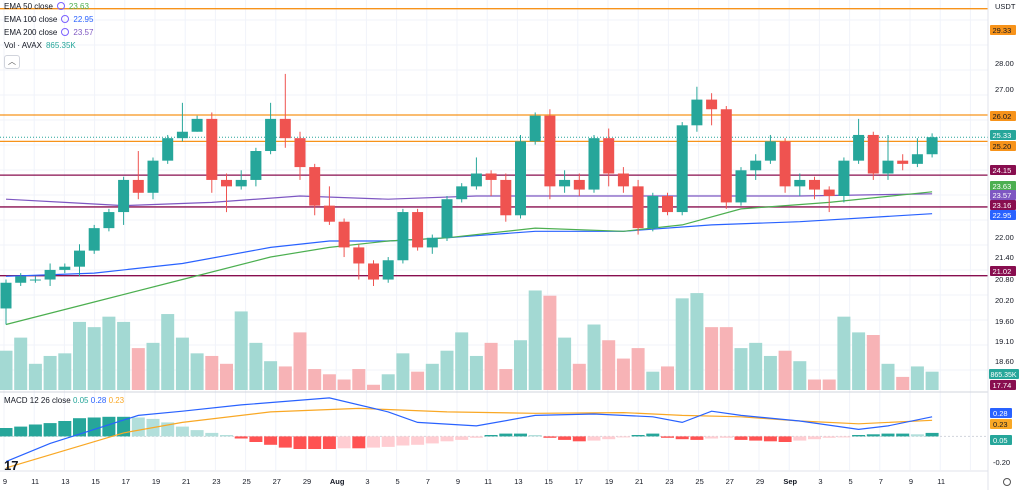 Image resolution: width=1024 pixels, height=490 pixels. Describe the element at coordinates (116, 400) in the screenshot. I see `macd-signal-value: 0.23` at that location.